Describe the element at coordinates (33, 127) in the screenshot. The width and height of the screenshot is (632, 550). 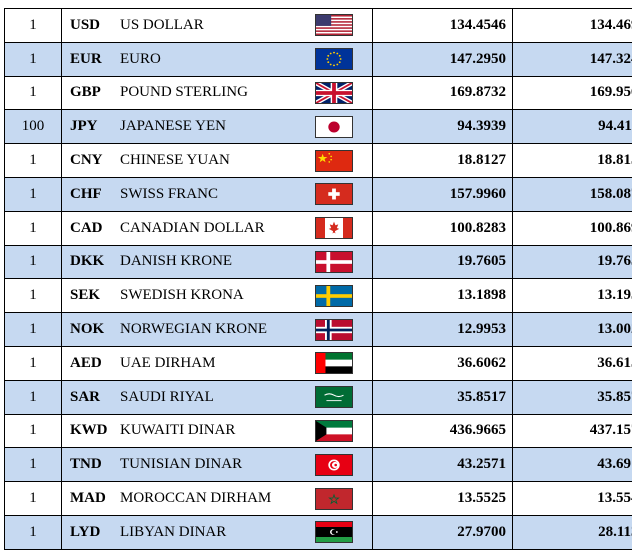
I see `unit-cell: 100` at that location.